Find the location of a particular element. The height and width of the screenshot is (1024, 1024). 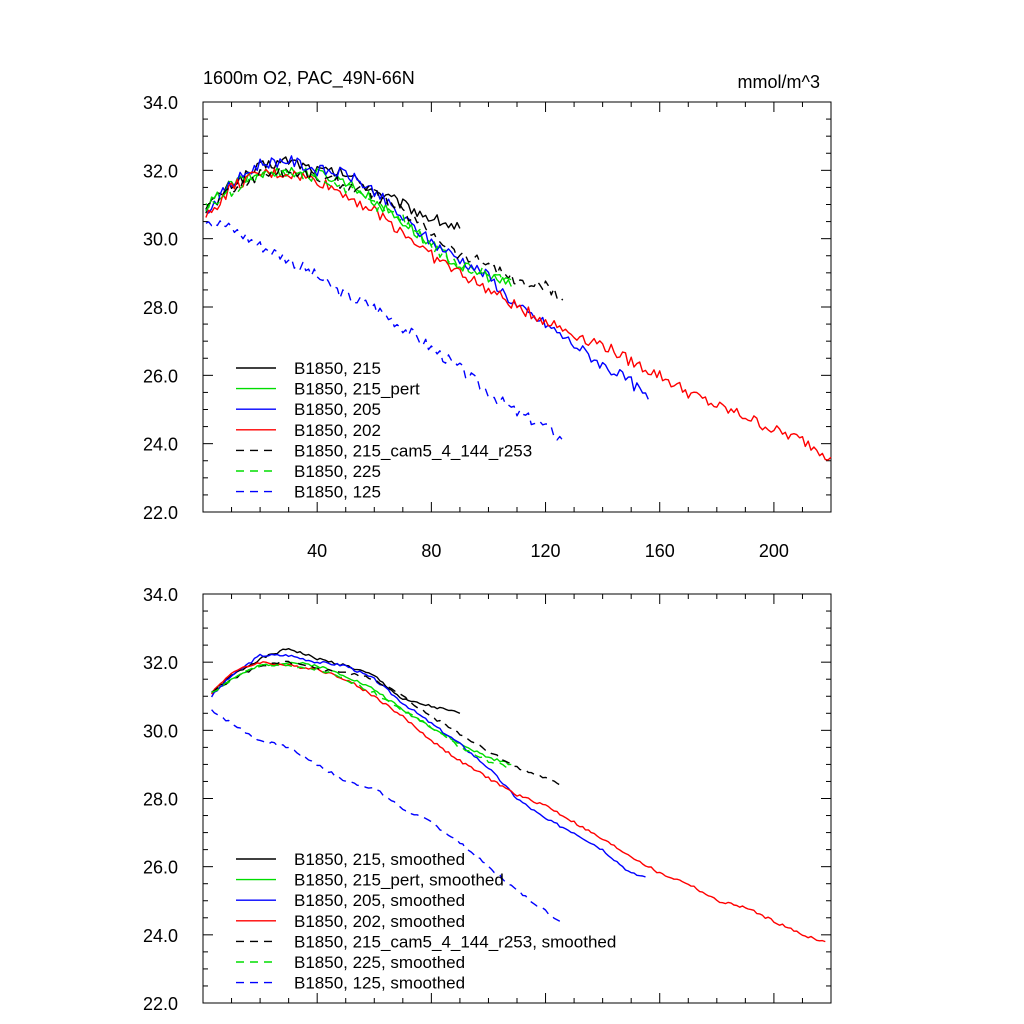

legend-label: B1850, 215_cam5_4_144_r253, smoothed is located at coordinates (455, 941).